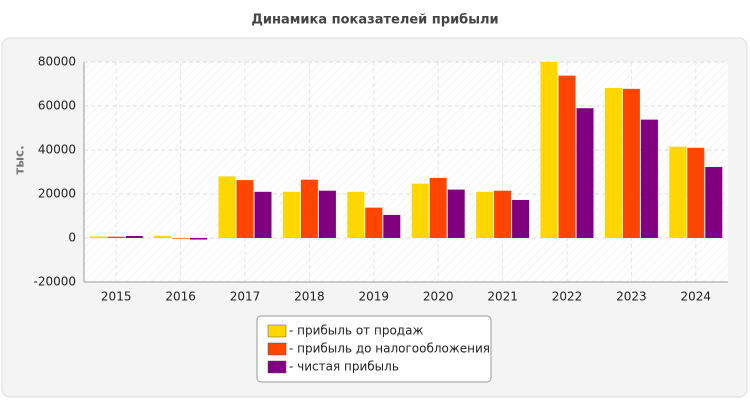  What do you see at coordinates (344, 367) in the screenshot?
I see `legend-label: - чистая прибыль` at bounding box center [344, 367].